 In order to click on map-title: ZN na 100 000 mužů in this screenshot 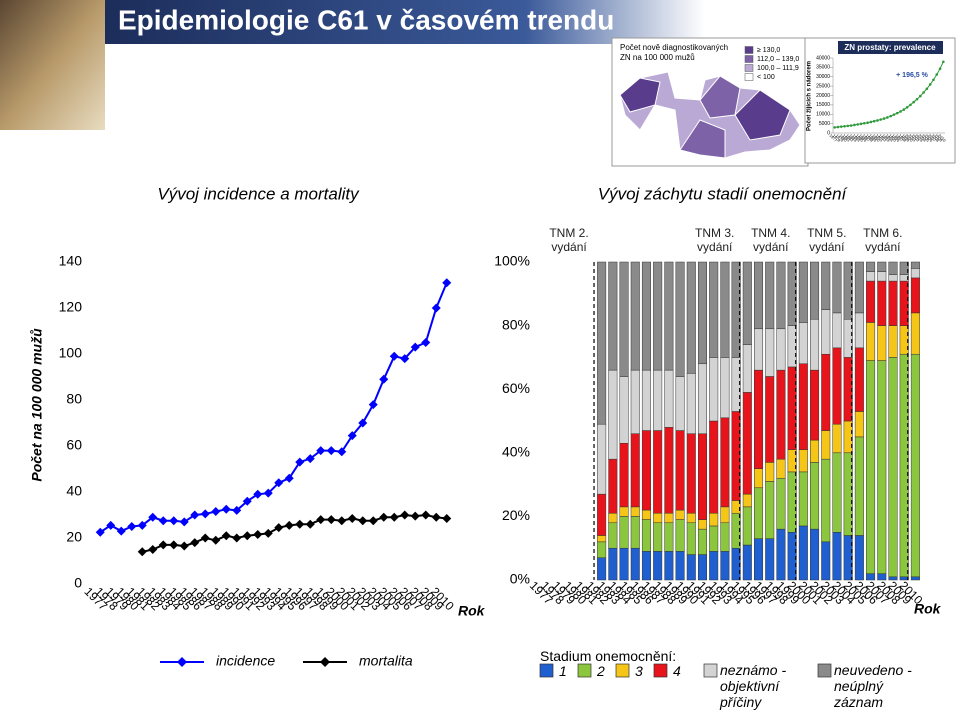, I will do `click(657, 57)`.